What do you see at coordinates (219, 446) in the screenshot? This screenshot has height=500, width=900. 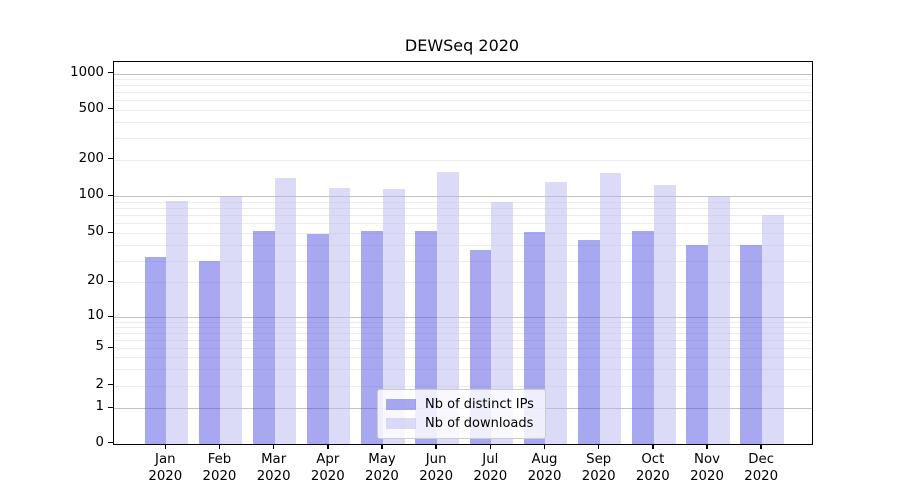 I see `x-tick-mark-feb` at bounding box center [219, 446].